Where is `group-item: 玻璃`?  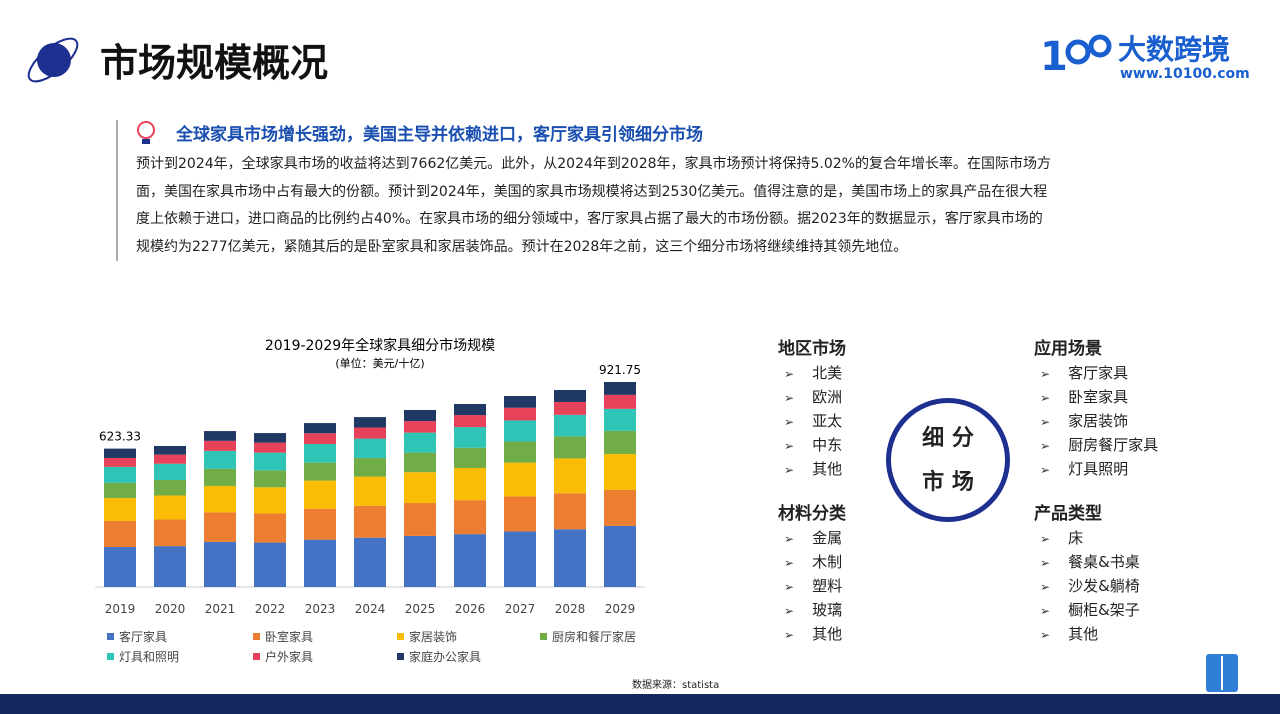
group-item: 玻璃 is located at coordinates (863, 611).